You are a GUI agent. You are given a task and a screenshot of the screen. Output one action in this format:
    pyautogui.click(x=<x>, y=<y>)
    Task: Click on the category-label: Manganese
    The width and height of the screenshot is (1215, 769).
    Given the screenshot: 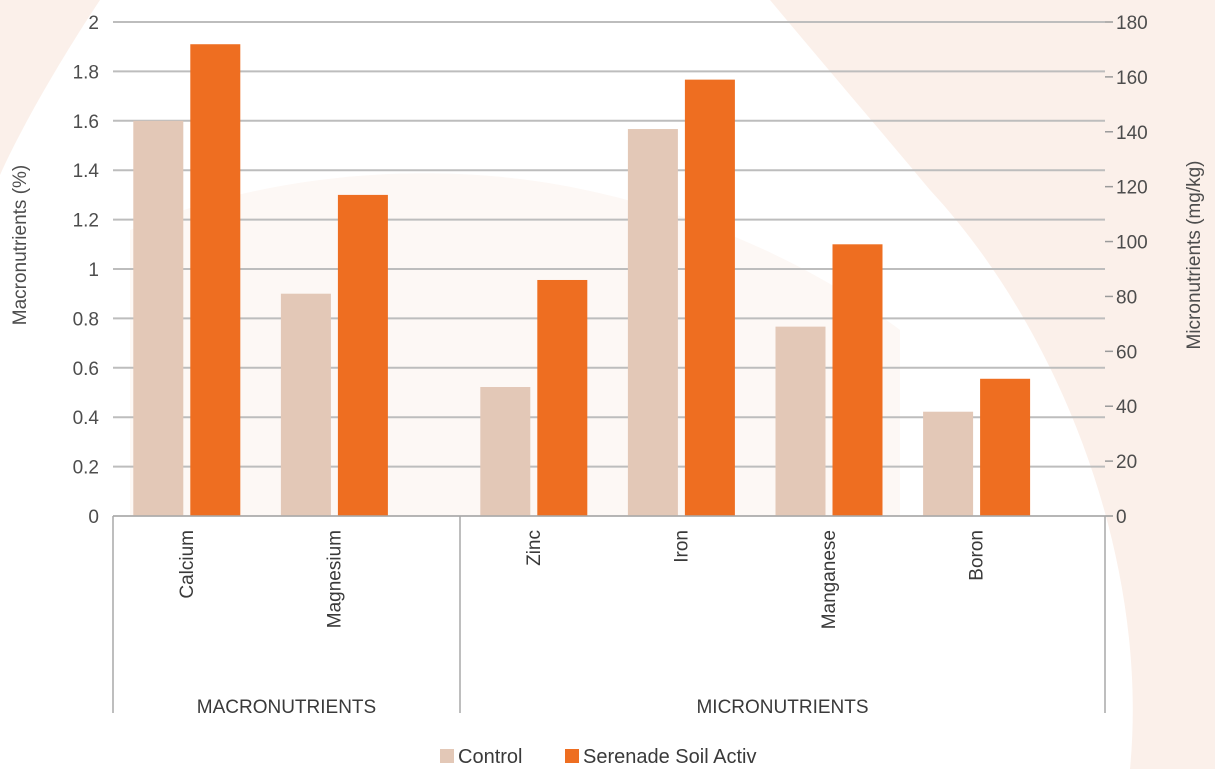 What is the action you would take?
    pyautogui.click(x=829, y=579)
    